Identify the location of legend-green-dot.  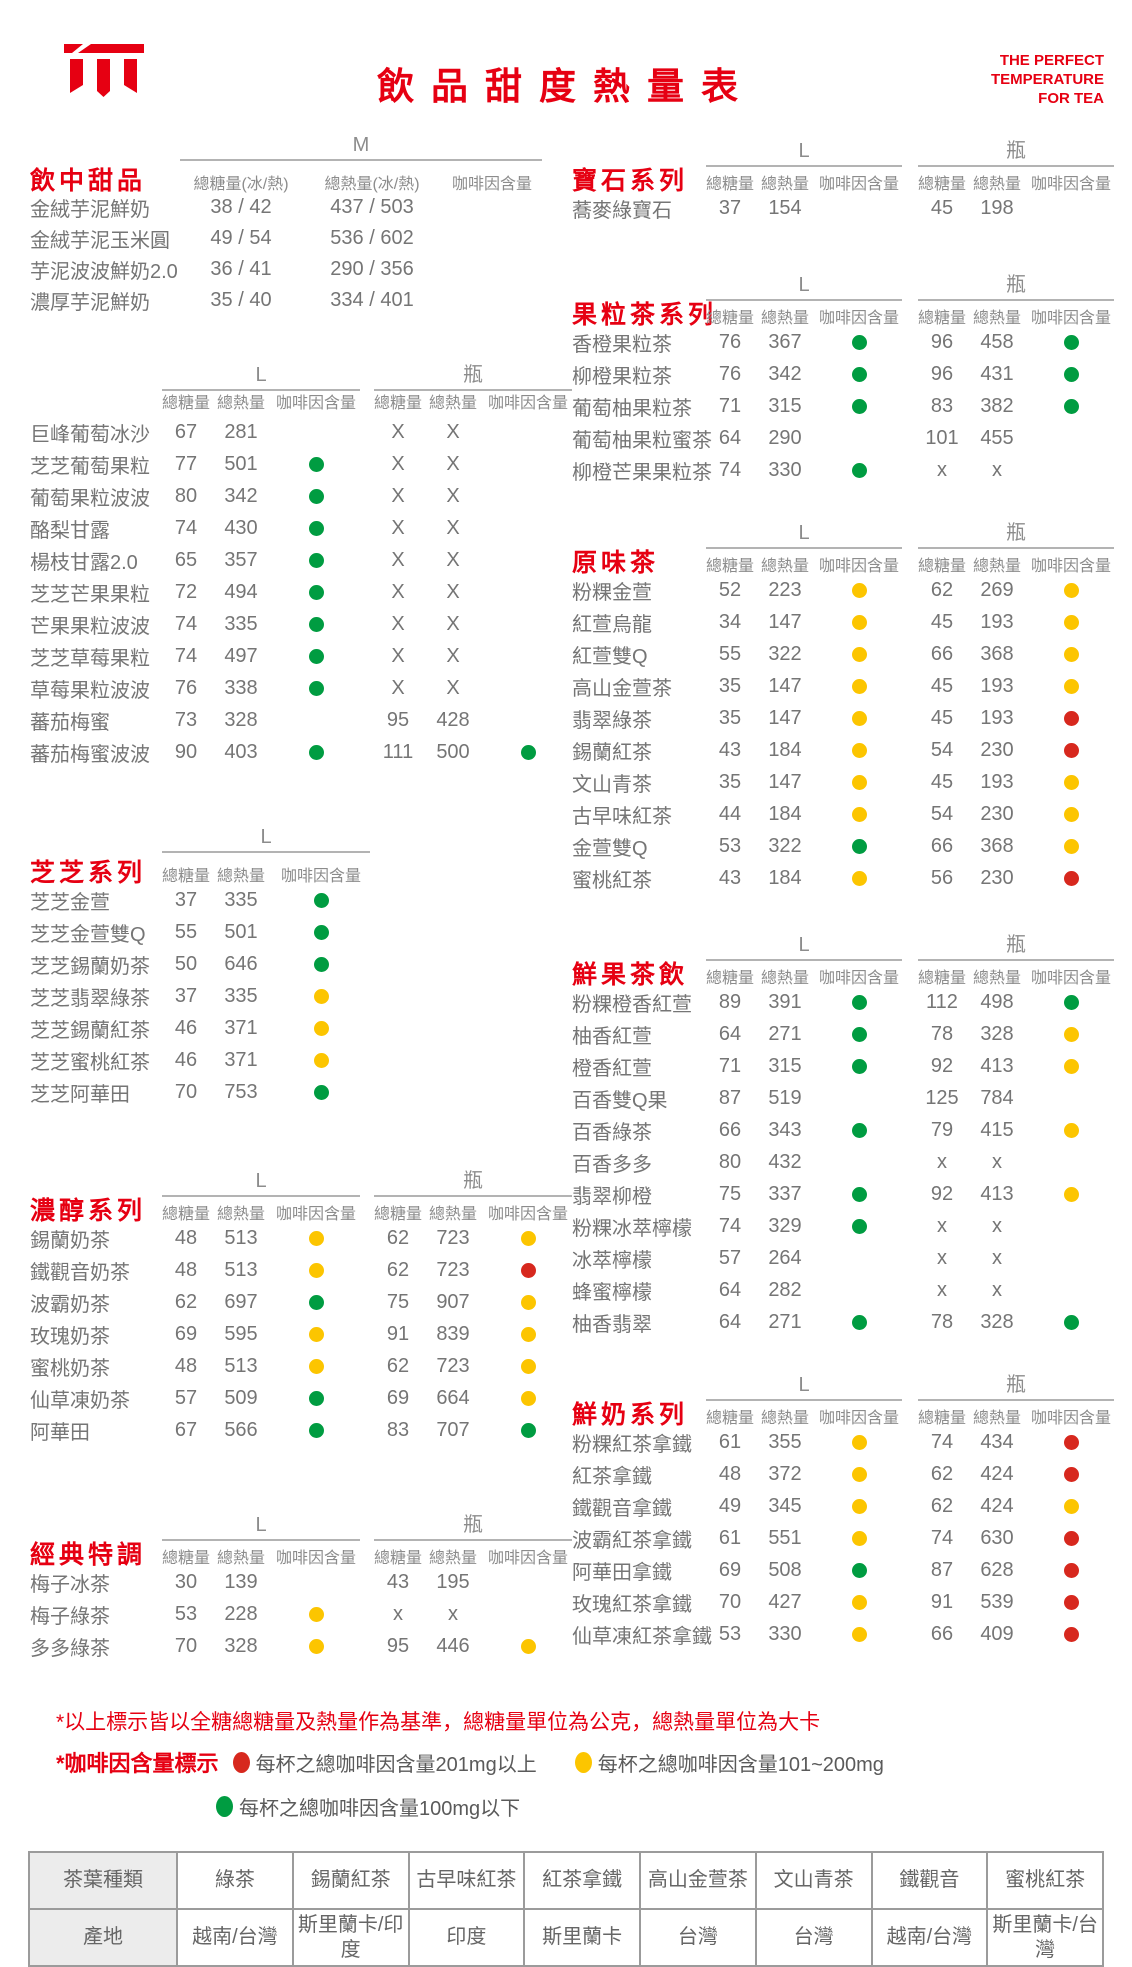
(224, 1806).